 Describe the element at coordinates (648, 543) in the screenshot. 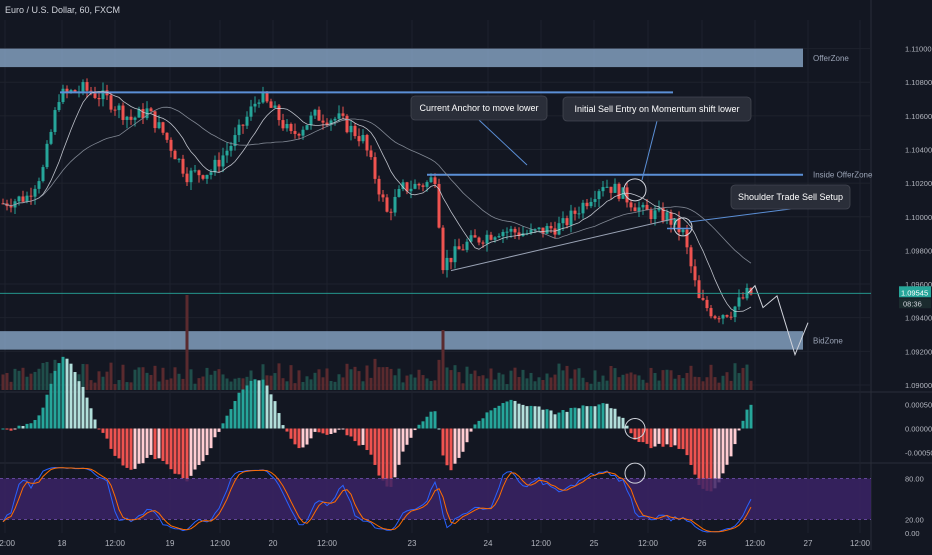

I see `x-tick-label: 12:00` at that location.